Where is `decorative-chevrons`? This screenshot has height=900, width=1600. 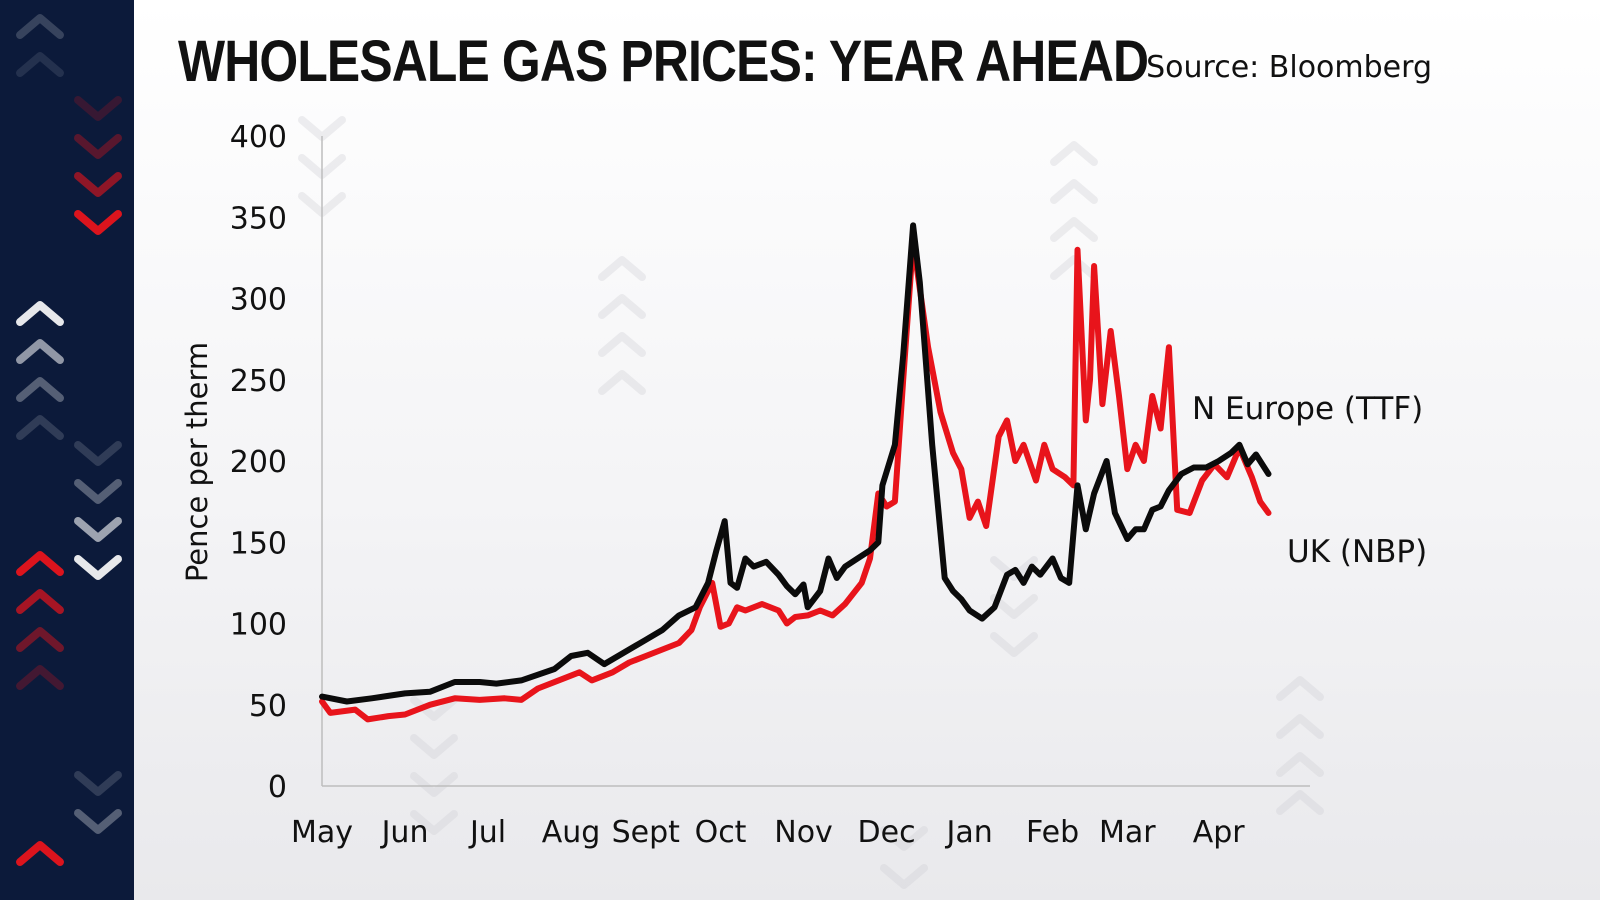 decorative-chevrons is located at coordinates (69, 440).